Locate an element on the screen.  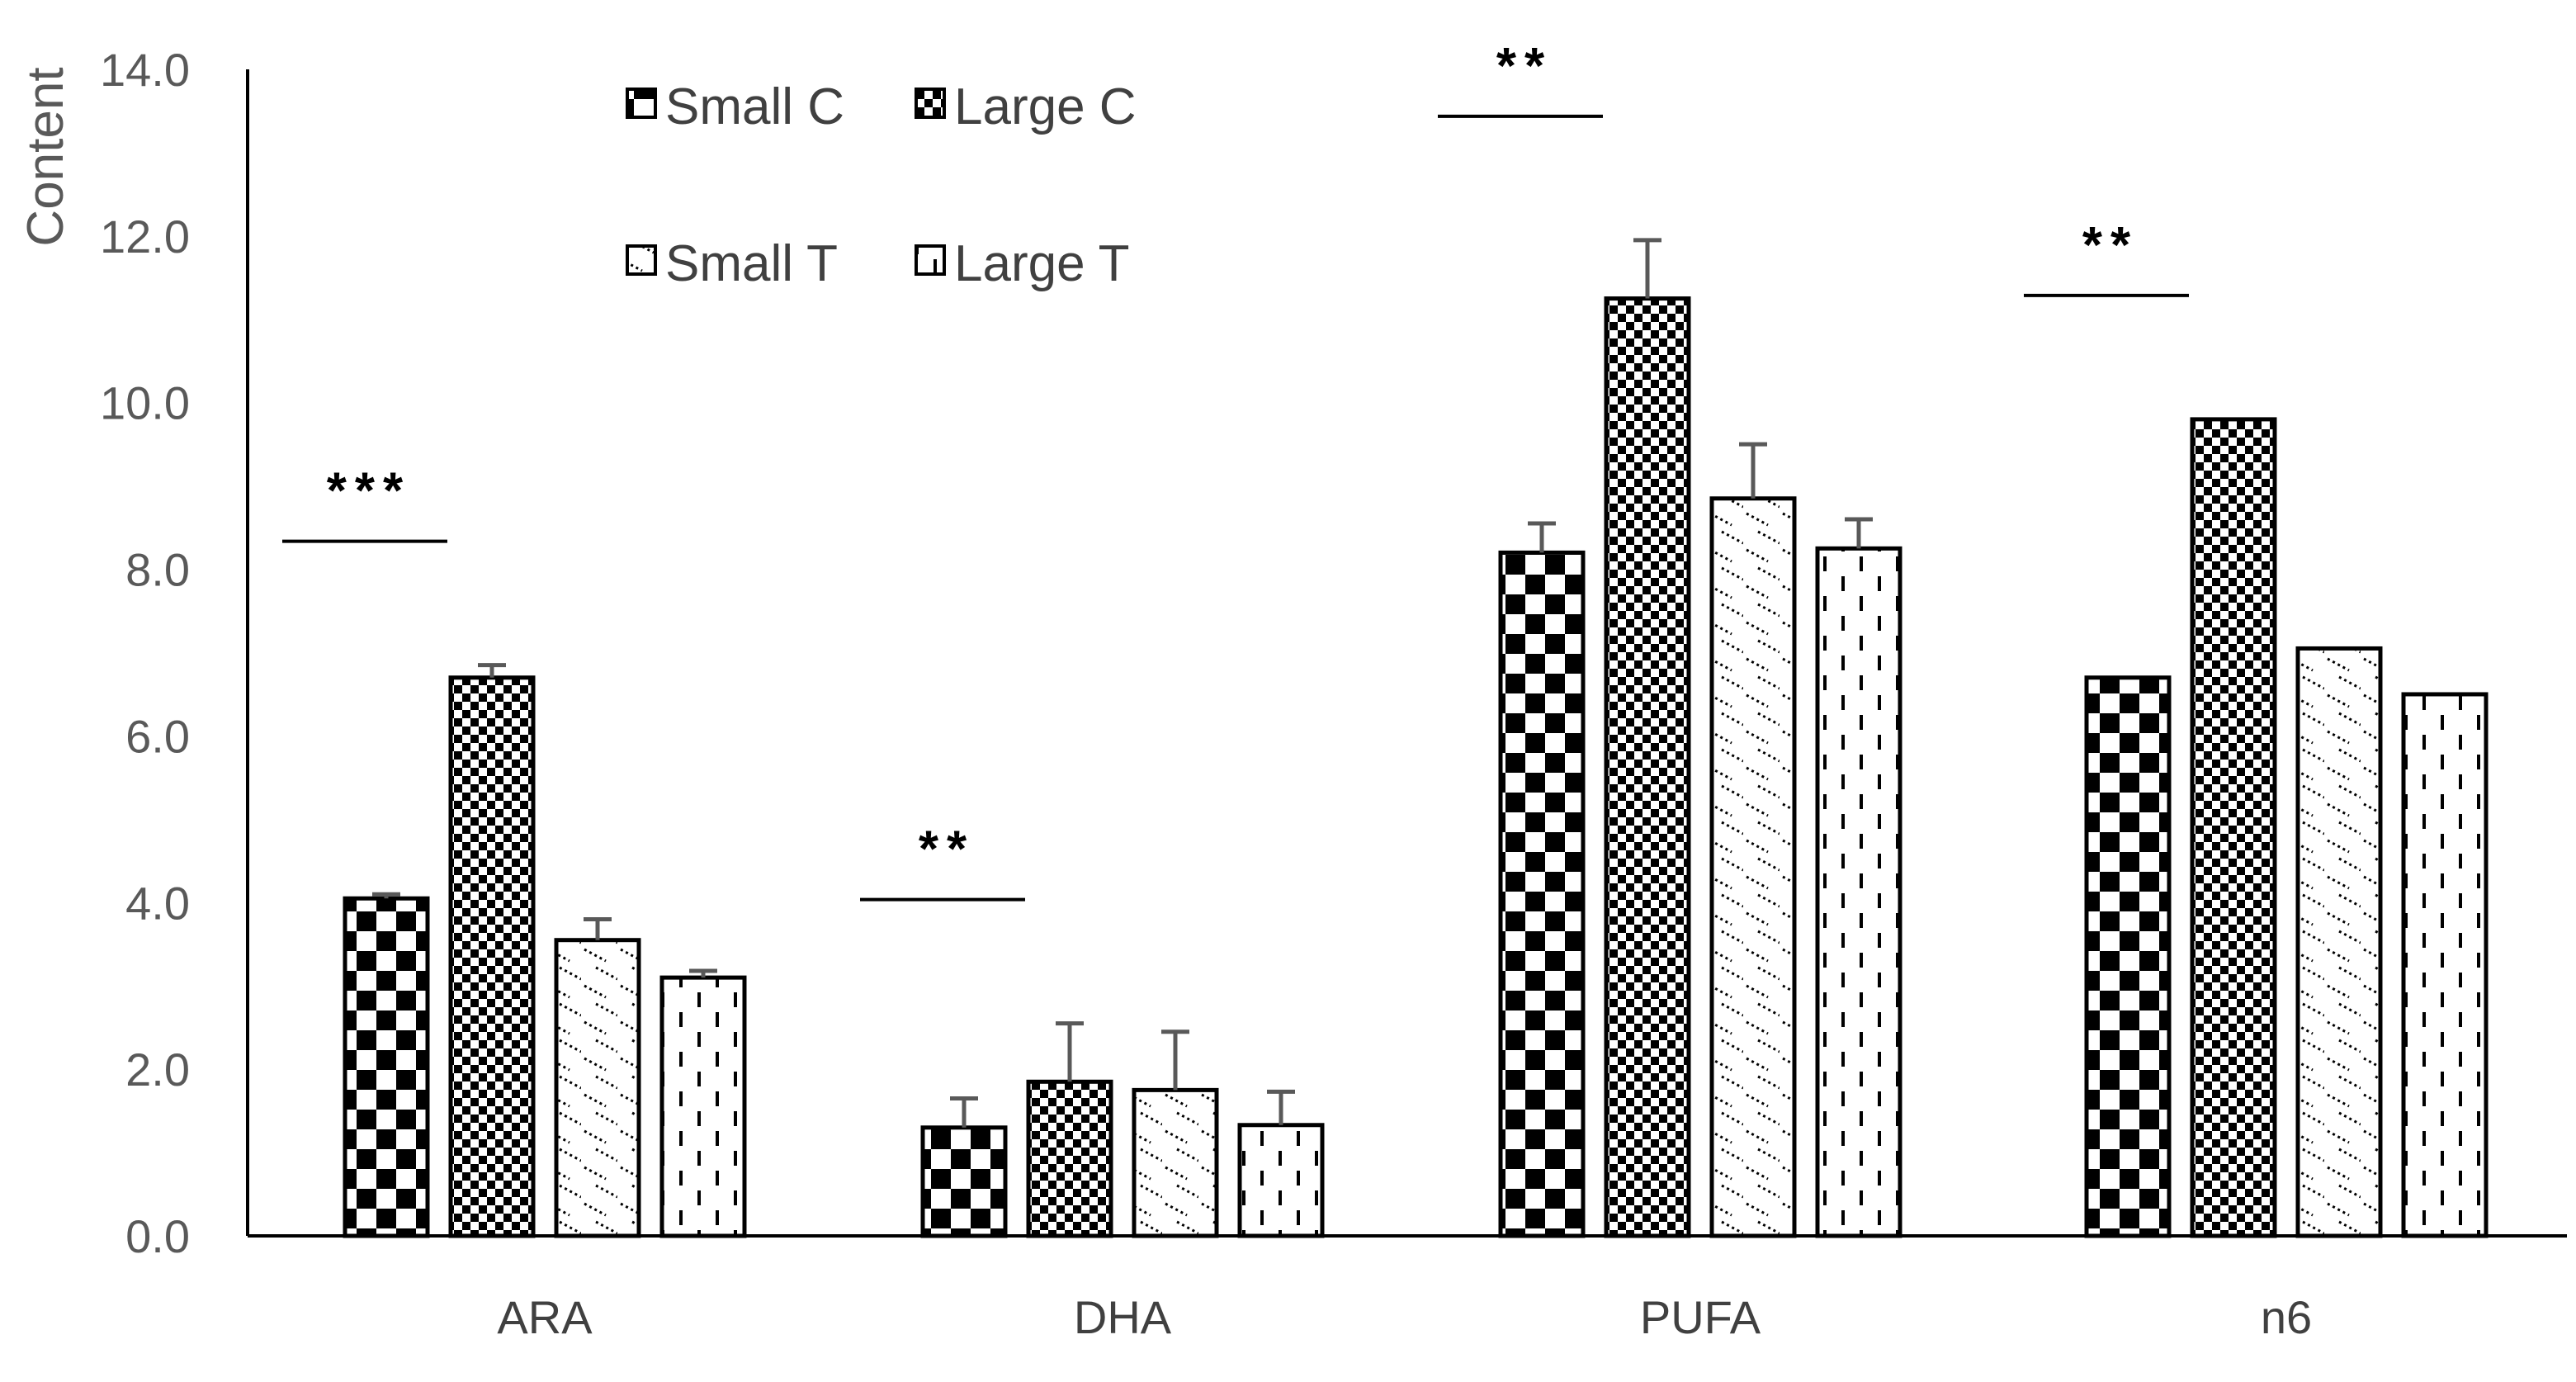
y-tick-label: 10.0 is located at coordinates (145, 403).